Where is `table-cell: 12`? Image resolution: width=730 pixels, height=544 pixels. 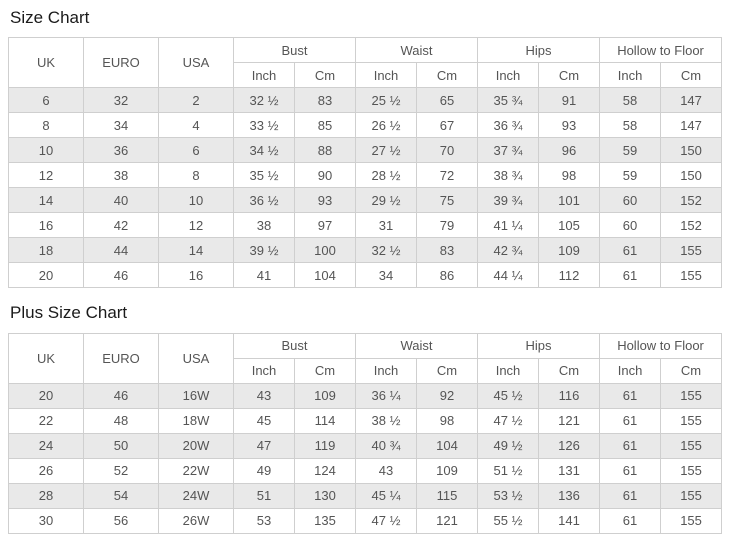 table-cell: 12 is located at coordinates (196, 225).